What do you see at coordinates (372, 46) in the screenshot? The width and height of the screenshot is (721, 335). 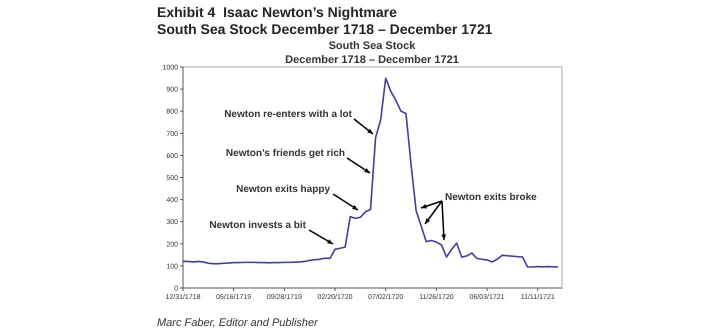 I see `text: South Sea Stock` at bounding box center [372, 46].